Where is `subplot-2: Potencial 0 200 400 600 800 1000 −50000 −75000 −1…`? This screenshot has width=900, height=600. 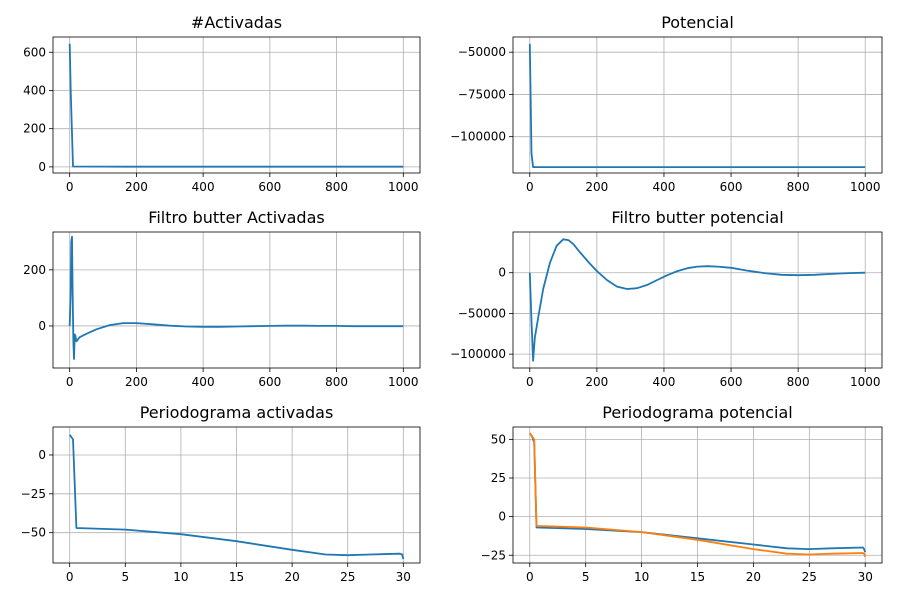
subplot-2: Potencial 0 200 400 600 800 1000 −50000 −75000 −1… is located at coordinates (666, 103).